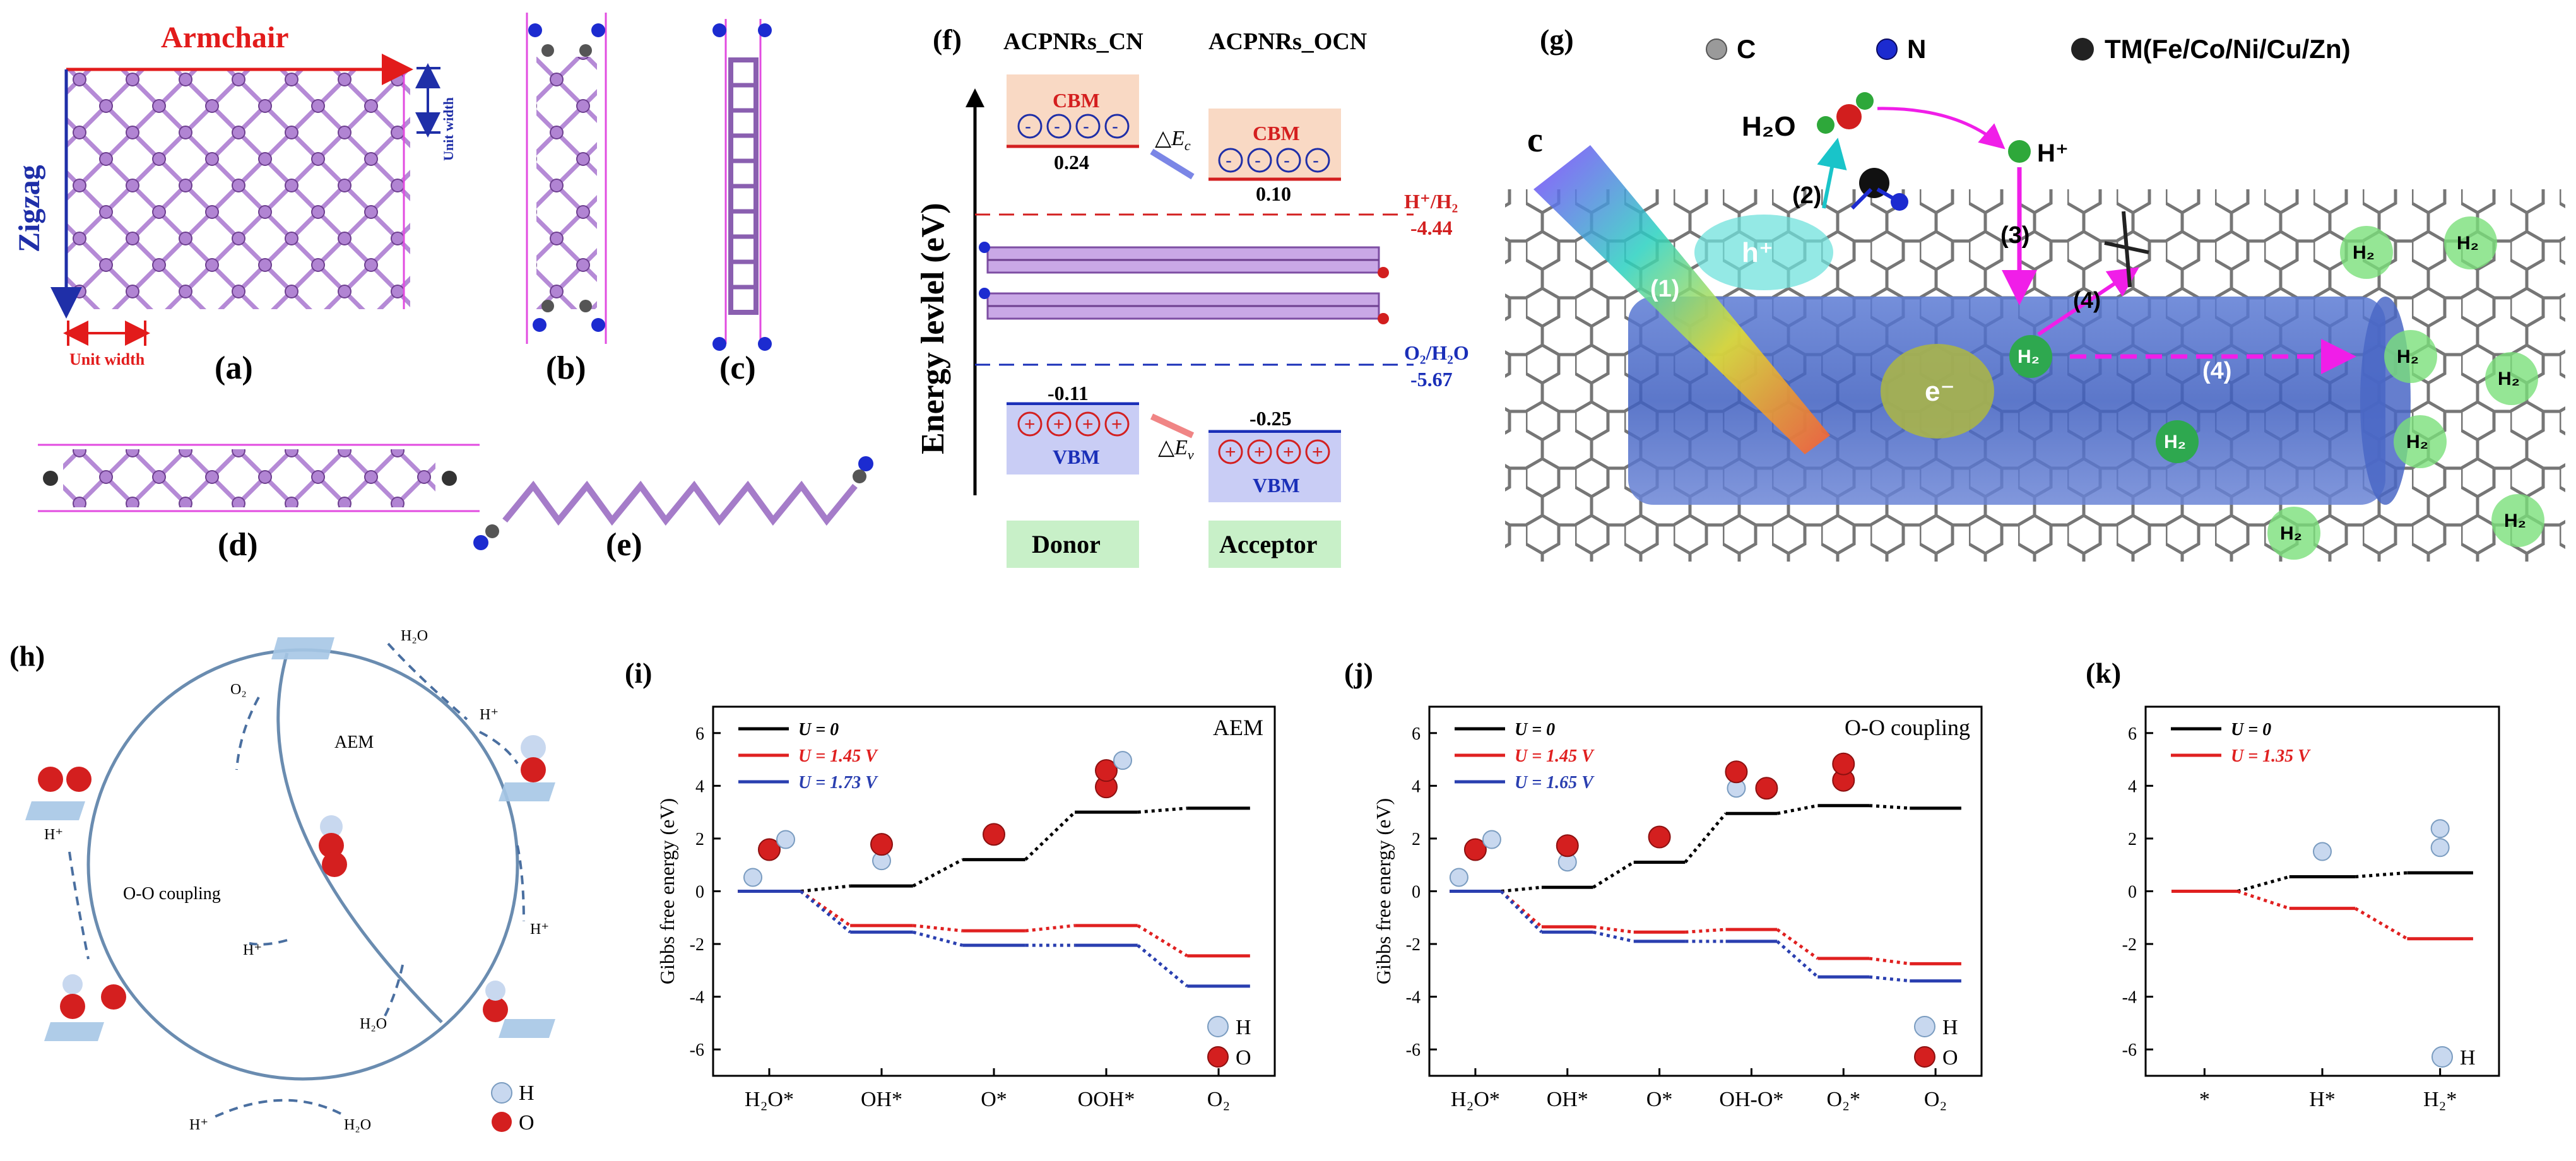 The height and width of the screenshot is (1161, 2576). What do you see at coordinates (1567, 1099) in the screenshot?
I see `x-tick-label: OH*` at bounding box center [1567, 1099].